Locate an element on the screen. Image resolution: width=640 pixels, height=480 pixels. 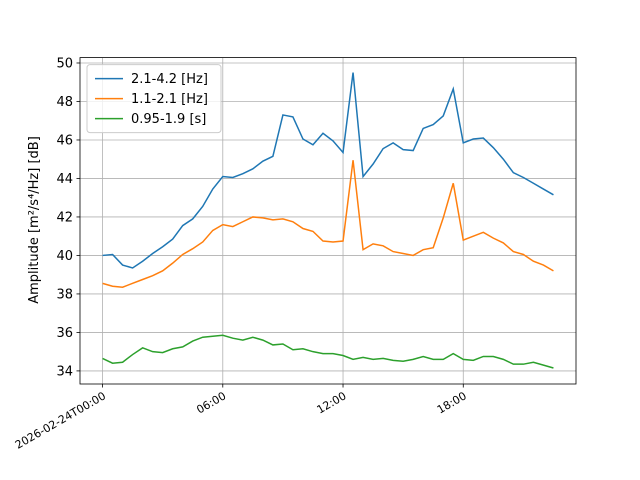
x-tick-label: 12:00 is located at coordinates (332, 402).